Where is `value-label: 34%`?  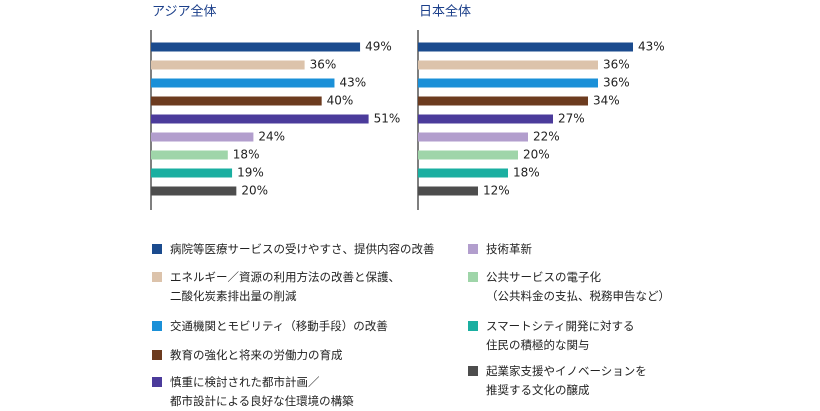
value-label: 34% is located at coordinates (606, 101).